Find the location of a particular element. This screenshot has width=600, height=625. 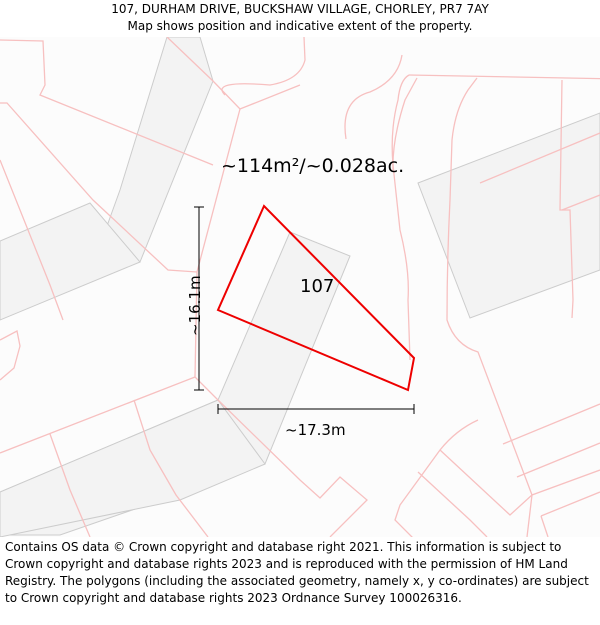

measurement-lines is located at coordinates (304, 310).